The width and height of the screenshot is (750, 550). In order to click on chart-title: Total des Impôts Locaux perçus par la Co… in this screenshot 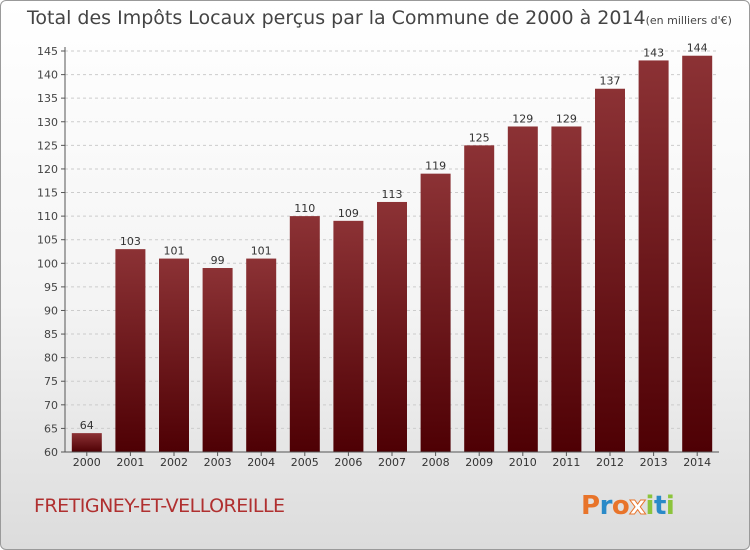, I will do `click(379, 18)`.